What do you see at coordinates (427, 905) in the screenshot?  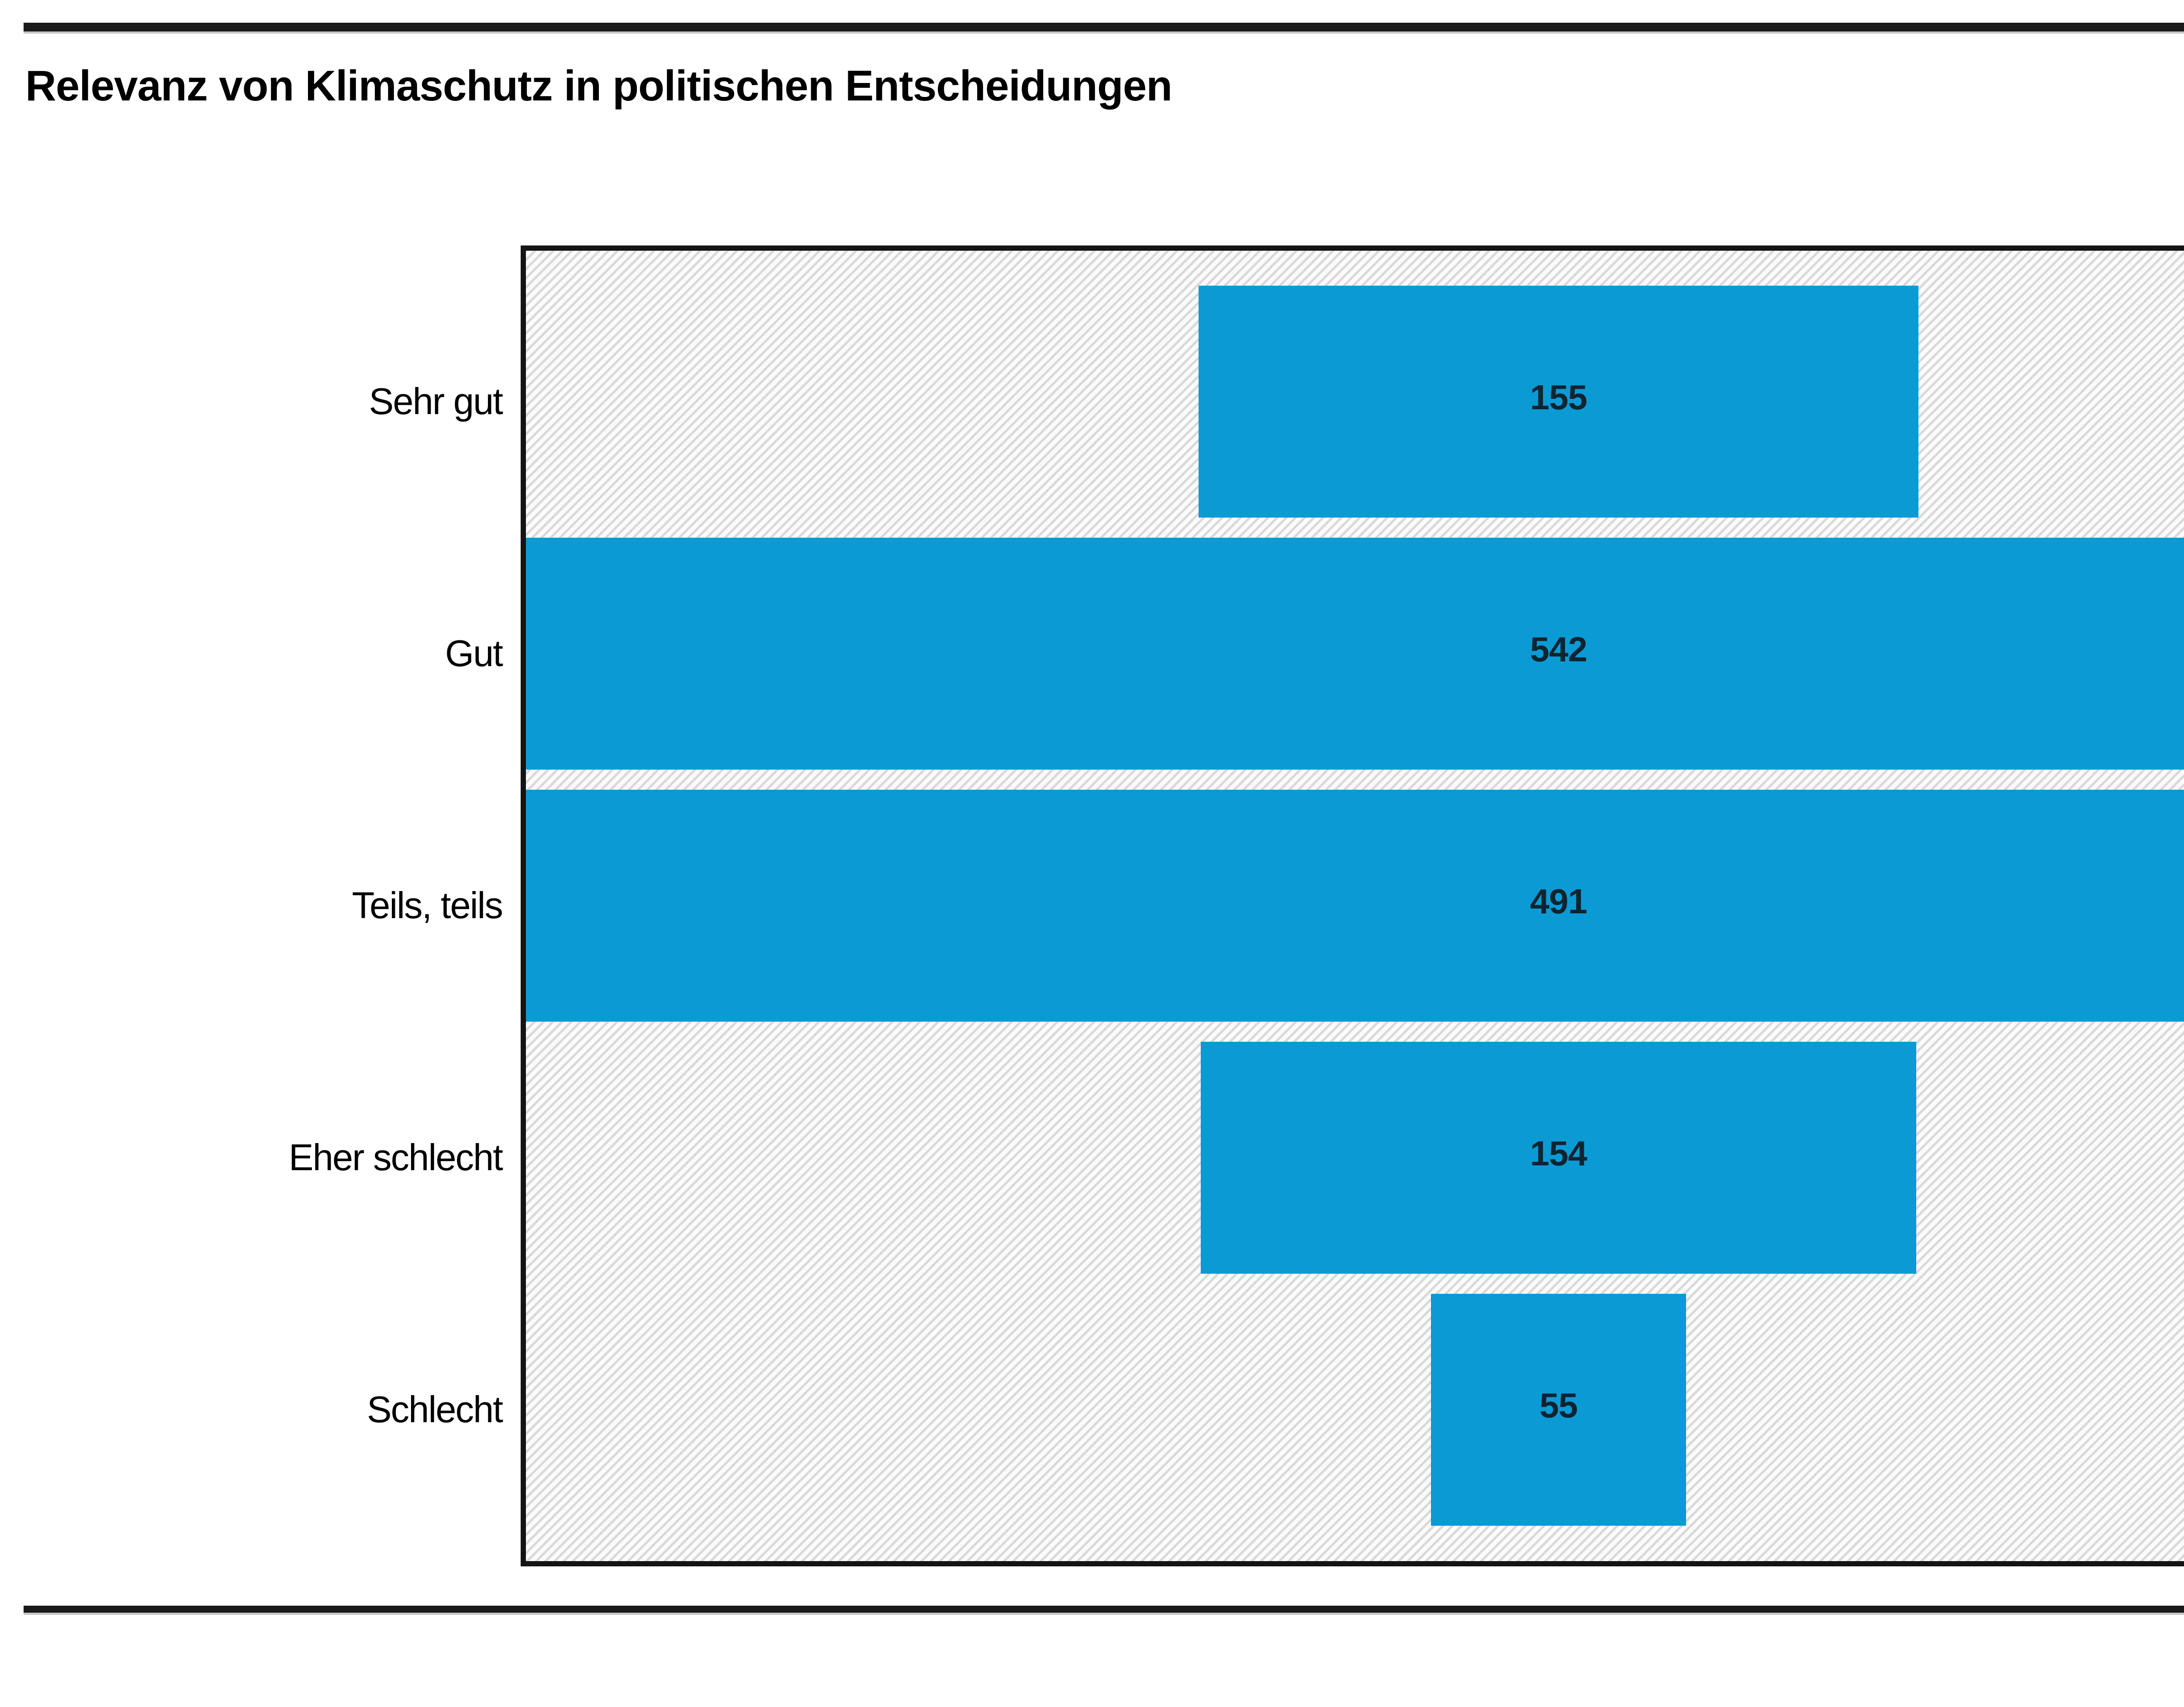 I see `category-label: Teils, teils` at bounding box center [427, 905].